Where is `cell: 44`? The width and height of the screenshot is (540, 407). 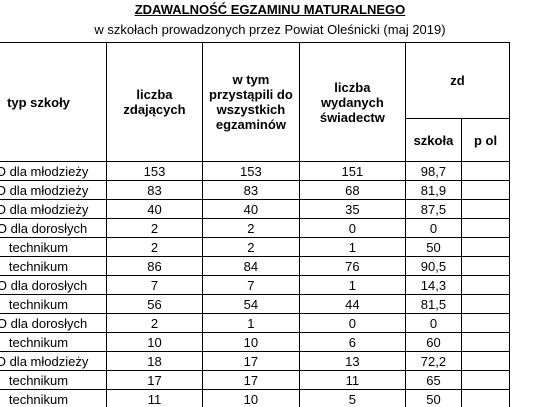 cell: 44 is located at coordinates (352, 304).